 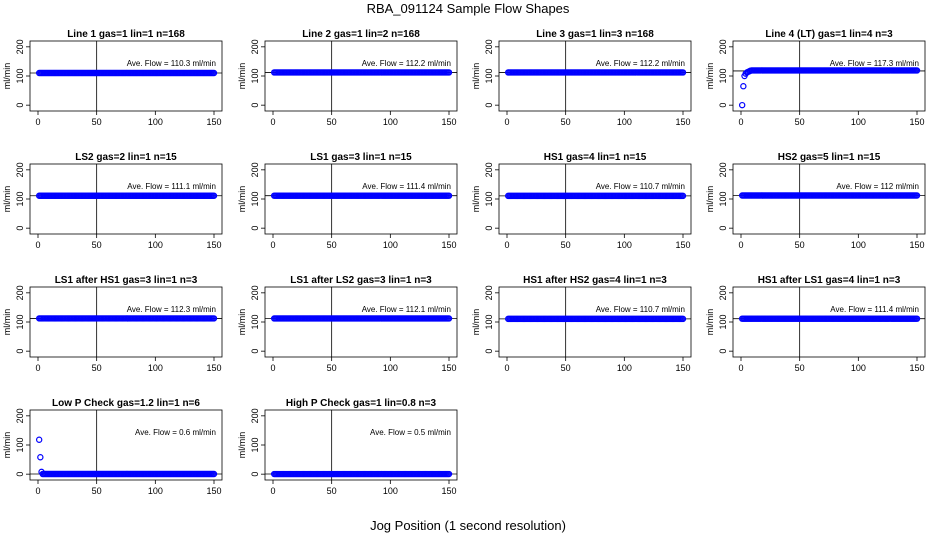 What do you see at coordinates (126, 34) in the screenshot?
I see `panel-title: Line 1 gas=1 lin=1 n=168` at bounding box center [126, 34].